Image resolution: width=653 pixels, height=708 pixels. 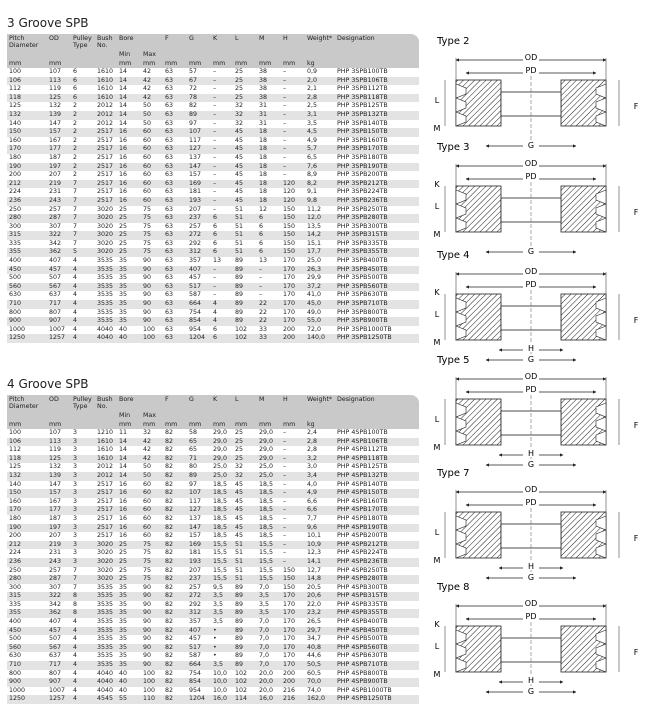 I want to click on cell: 322, so click(x=59, y=596).